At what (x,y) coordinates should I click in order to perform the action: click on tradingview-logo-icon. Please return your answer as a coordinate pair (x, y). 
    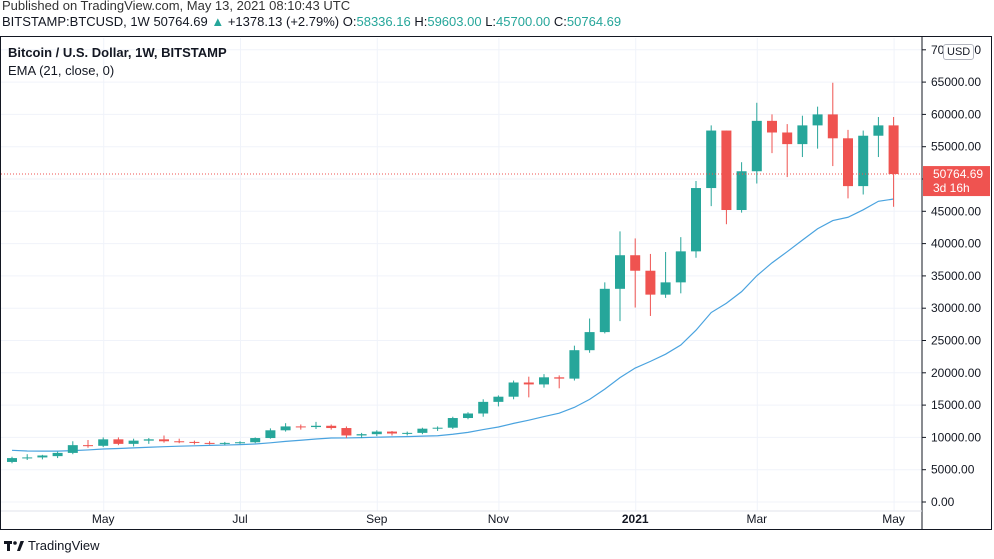
    Looking at the image, I should click on (14, 545).